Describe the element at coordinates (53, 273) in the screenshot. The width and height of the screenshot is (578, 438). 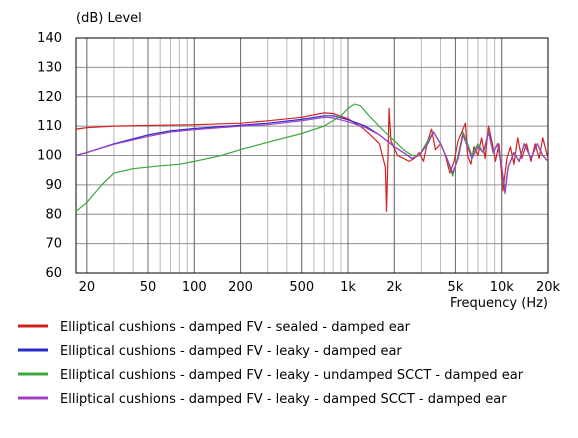
I see `y-tick-label: 60` at that location.